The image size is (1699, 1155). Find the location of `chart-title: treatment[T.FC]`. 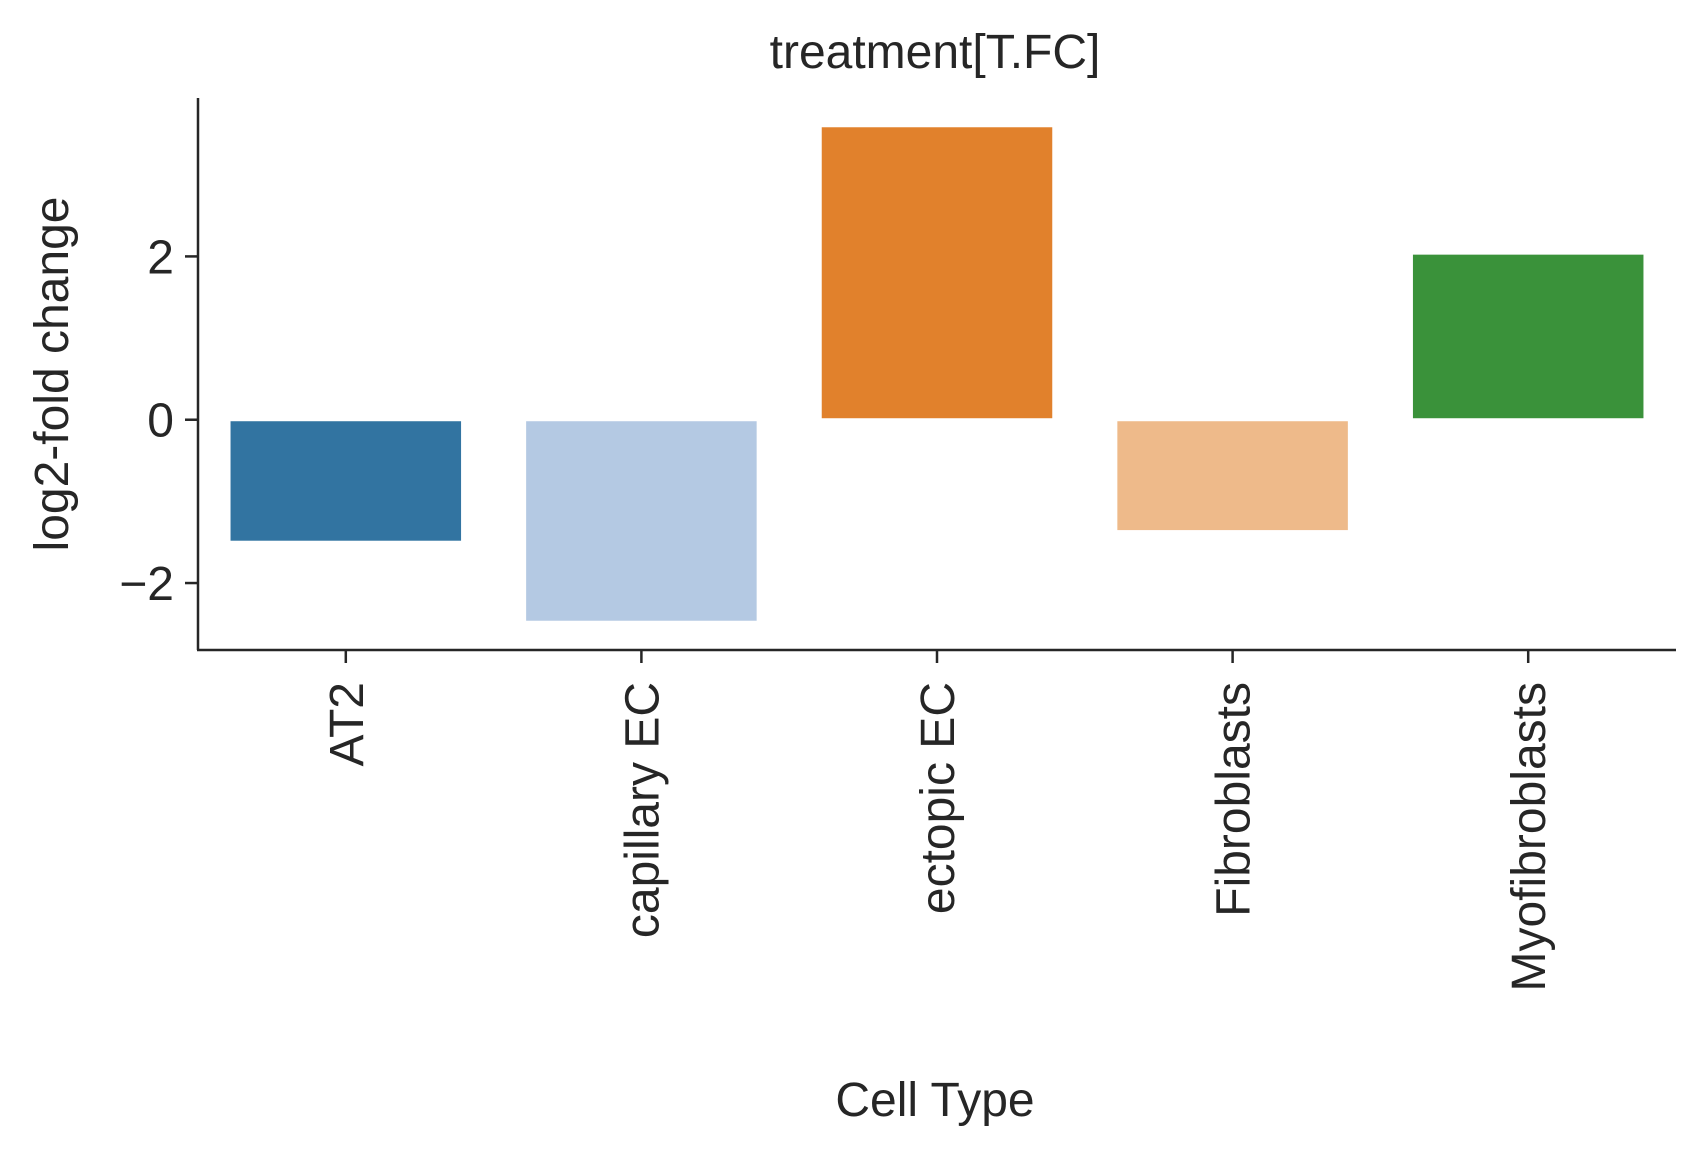

chart-title: treatment[T.FC] is located at coordinates (935, 52).